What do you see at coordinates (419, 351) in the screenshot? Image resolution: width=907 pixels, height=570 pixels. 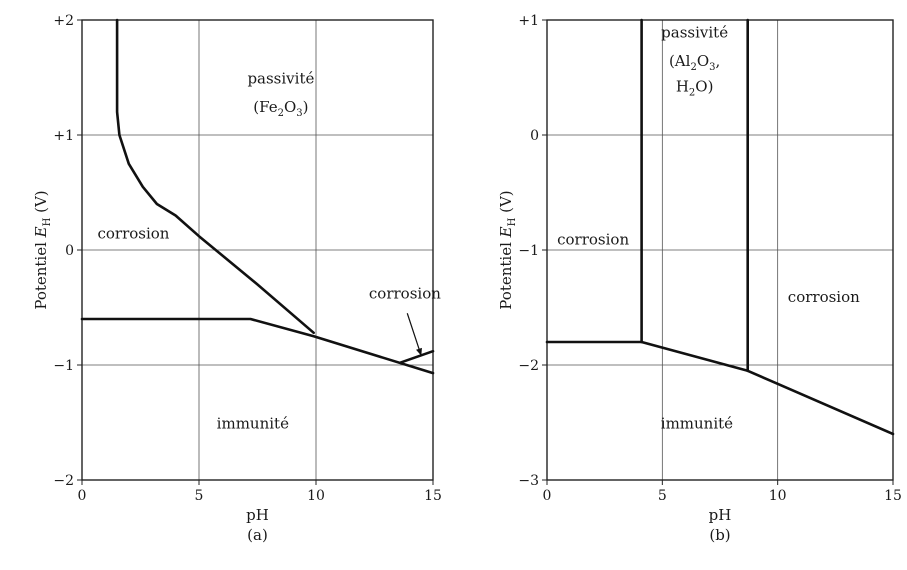 I see `chart-a-arrow-head` at bounding box center [419, 351].